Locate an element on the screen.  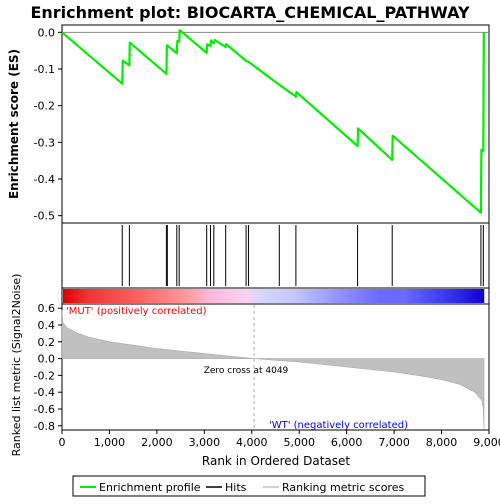
es-ytick-label-3: -0.3 is located at coordinates (44, 142).